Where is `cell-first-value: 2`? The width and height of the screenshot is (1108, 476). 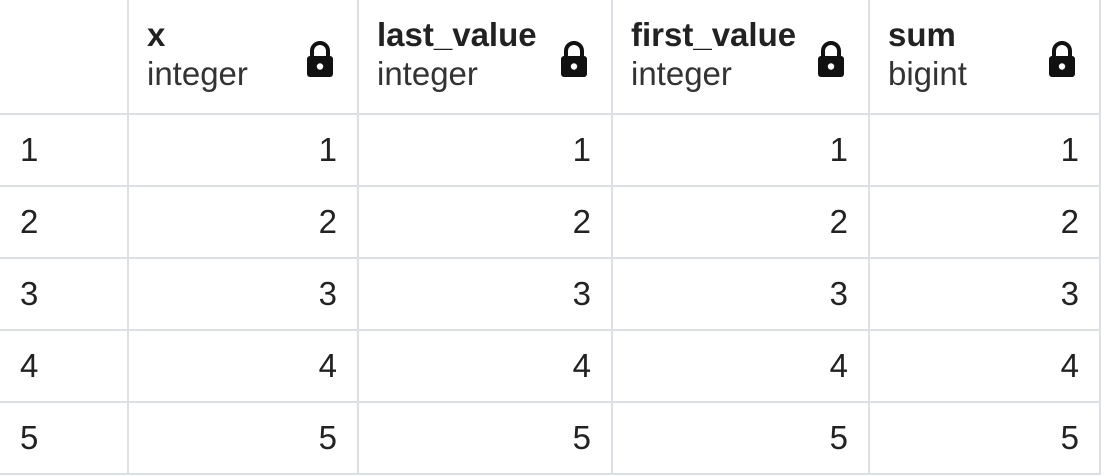
cell-first-value: 2 is located at coordinates (740, 222).